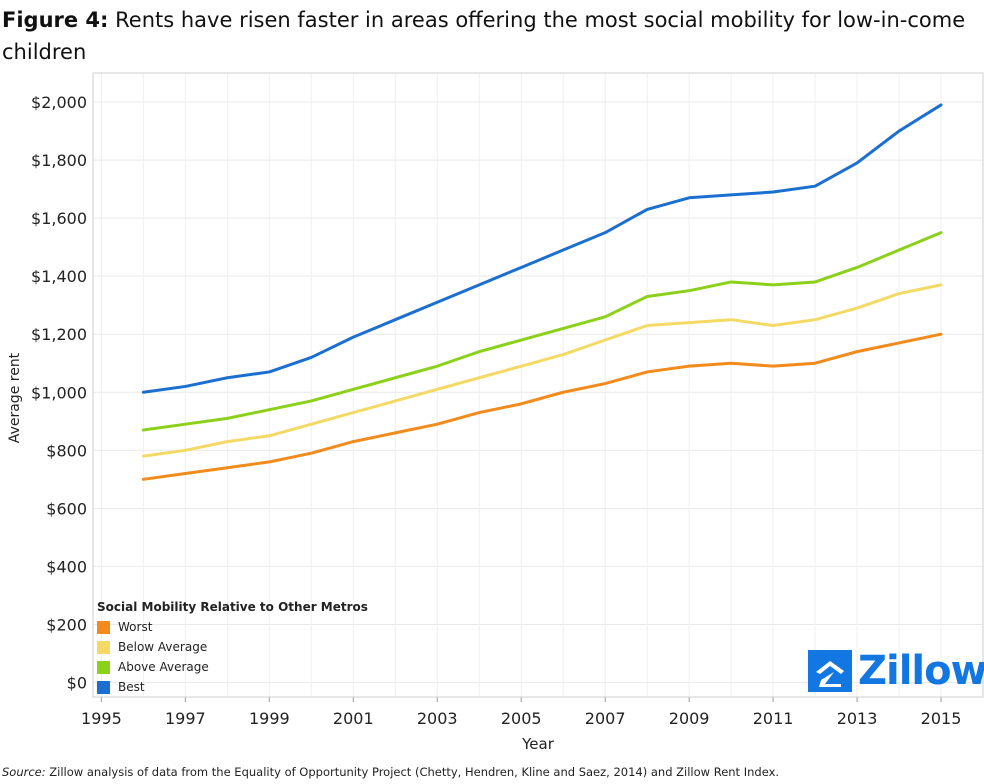  Describe the element at coordinates (185, 718) in the screenshot. I see `x-tick-label: 1997` at that location.